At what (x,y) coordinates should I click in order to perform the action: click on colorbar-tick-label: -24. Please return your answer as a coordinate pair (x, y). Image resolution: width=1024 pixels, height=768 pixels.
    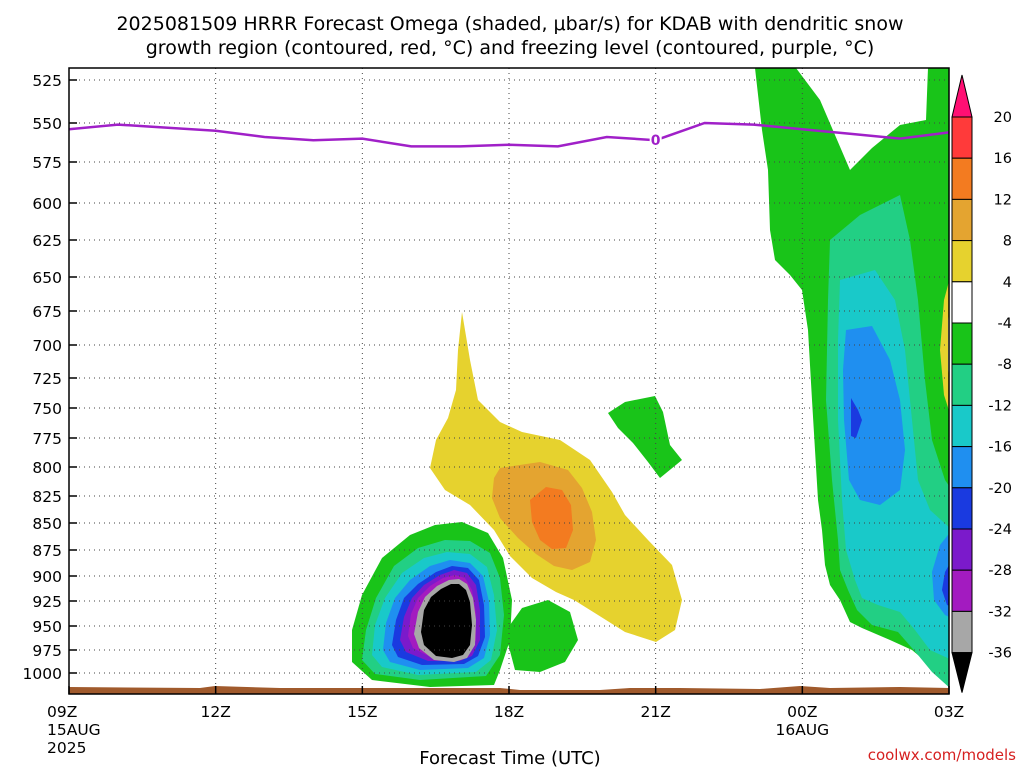
    Looking at the image, I should click on (1000, 530).